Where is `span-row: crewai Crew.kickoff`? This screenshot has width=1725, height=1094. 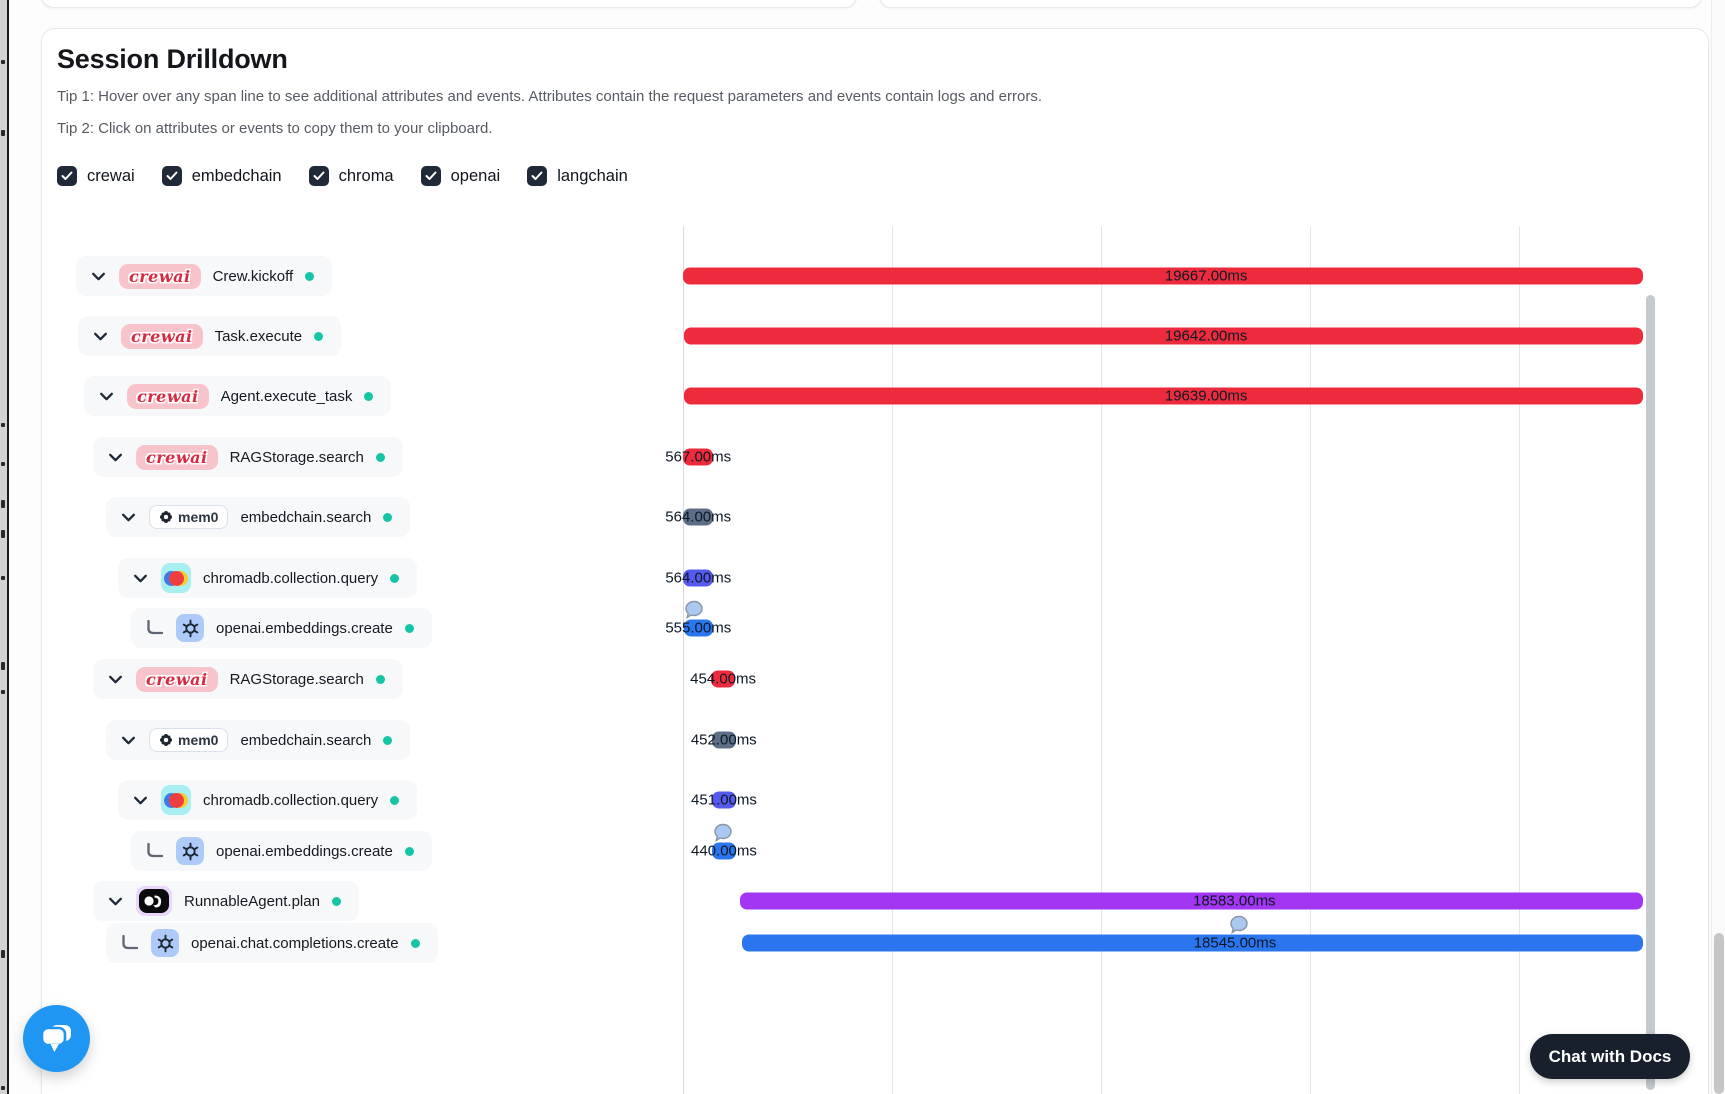 span-row: crewai Crew.kickoff is located at coordinates (204, 276).